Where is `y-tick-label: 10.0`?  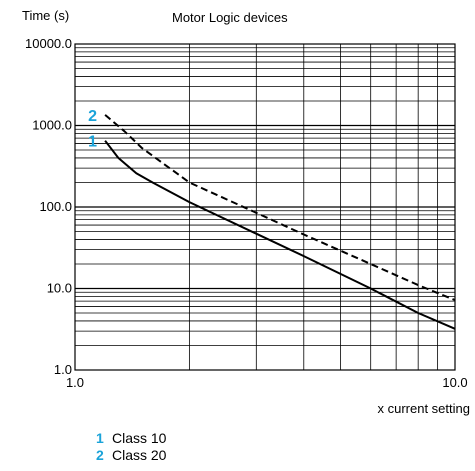 y-tick-label: 10.0 is located at coordinates (59, 288).